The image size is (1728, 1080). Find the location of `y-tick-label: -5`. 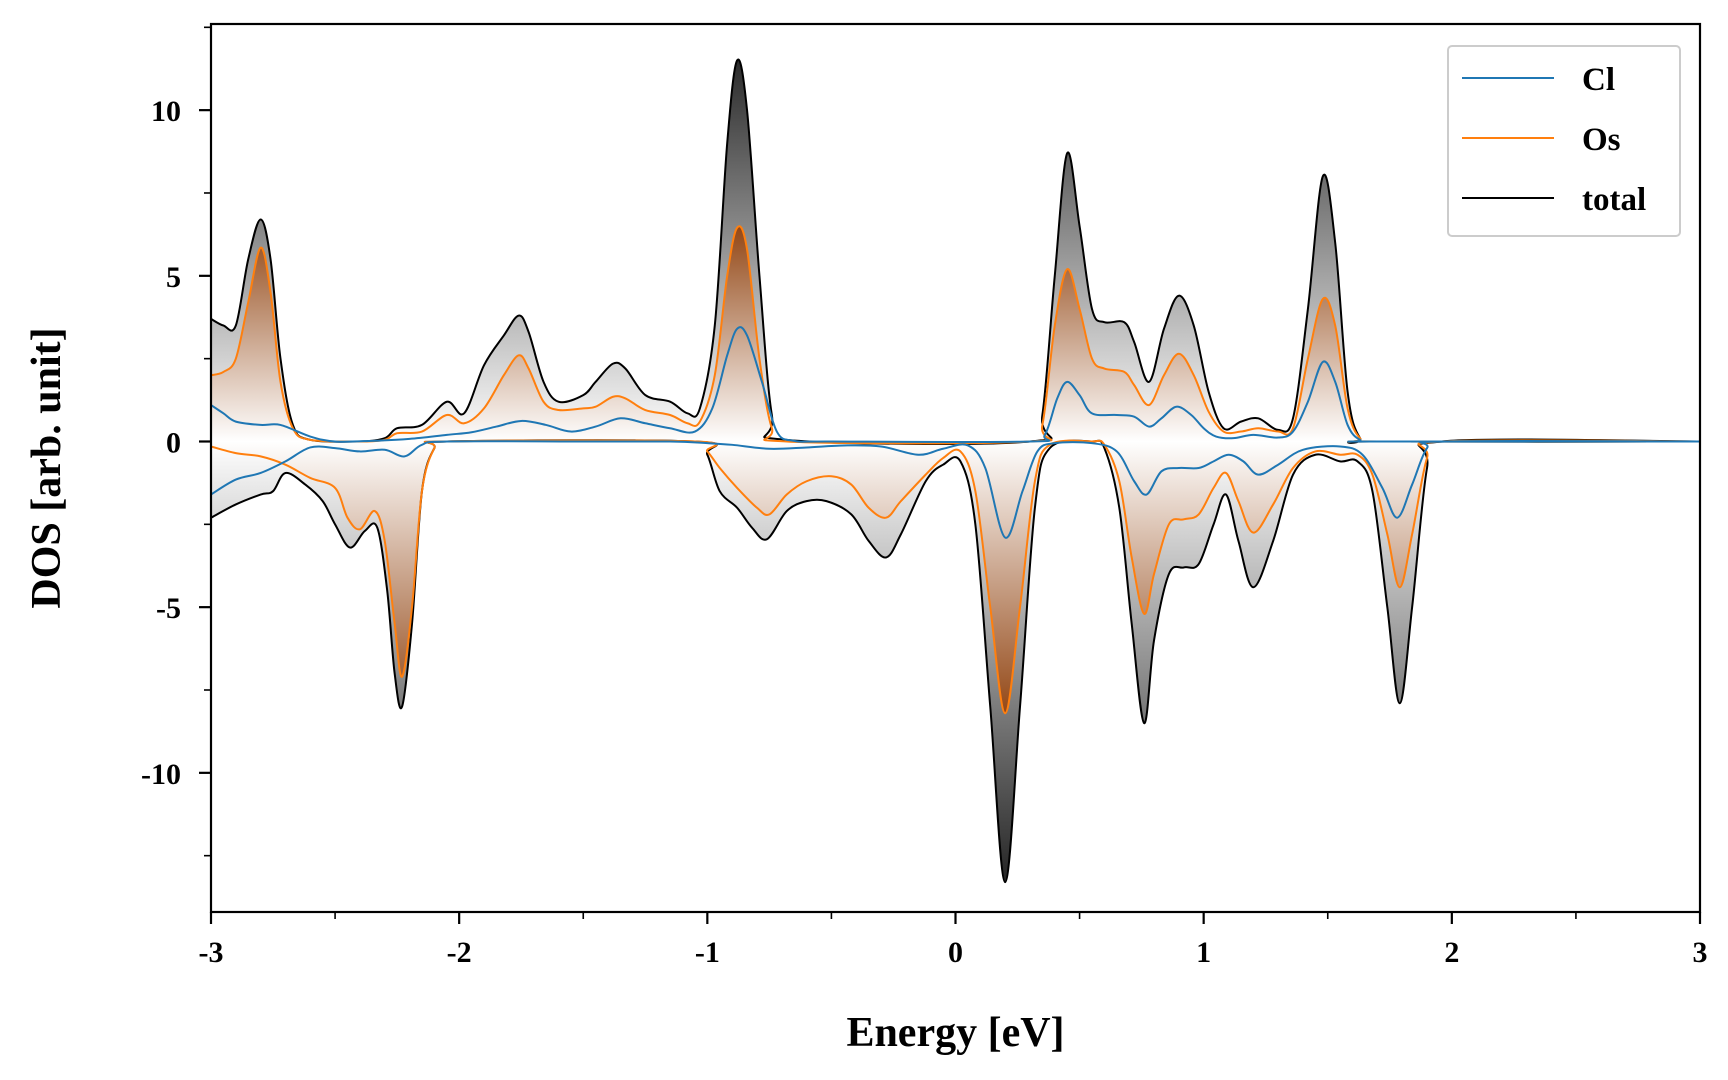

y-tick-label: -5 is located at coordinates (168, 608).